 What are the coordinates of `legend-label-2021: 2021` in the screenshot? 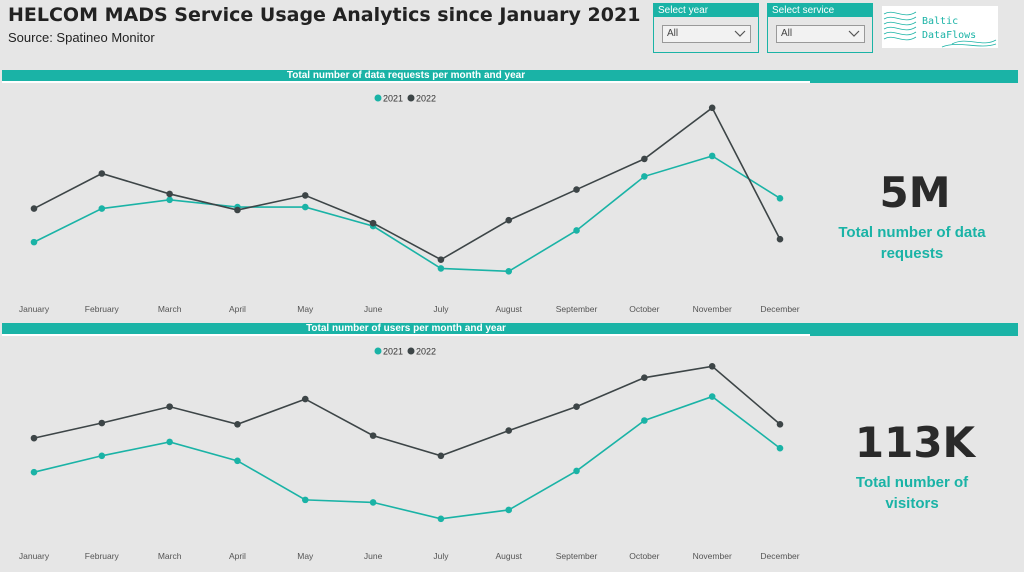 It's located at (393, 352).